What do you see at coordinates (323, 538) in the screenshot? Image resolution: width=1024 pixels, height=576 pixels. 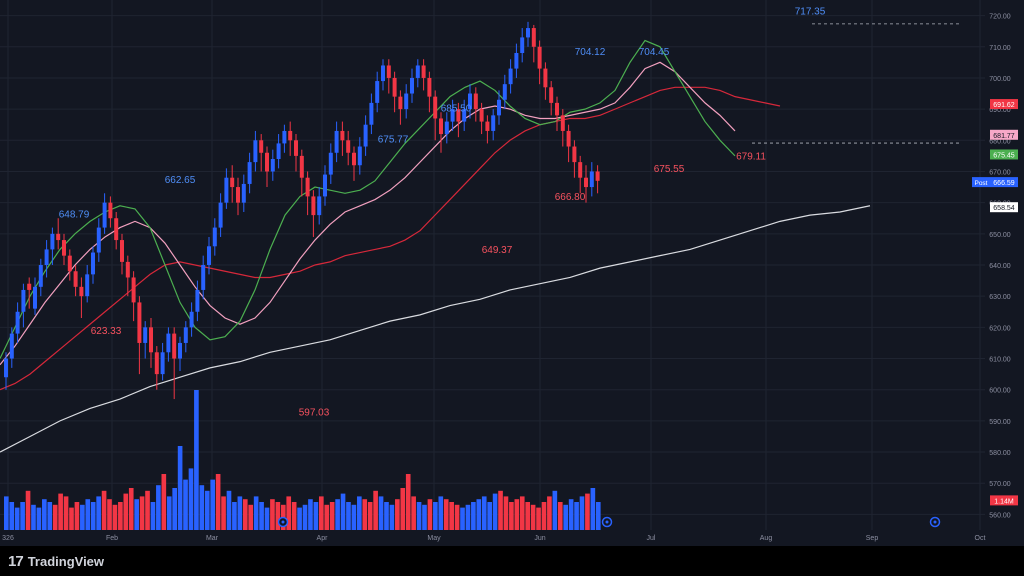 I see `x-tick-label: Apr` at bounding box center [323, 538].